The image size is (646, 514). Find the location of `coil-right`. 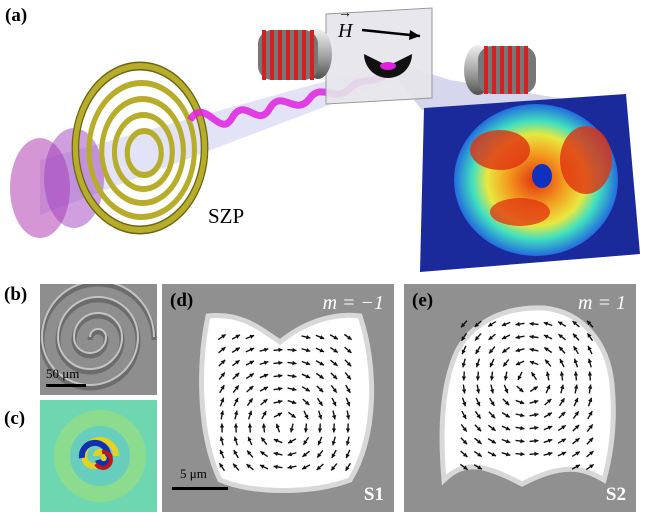

coil-right is located at coordinates (500, 70).